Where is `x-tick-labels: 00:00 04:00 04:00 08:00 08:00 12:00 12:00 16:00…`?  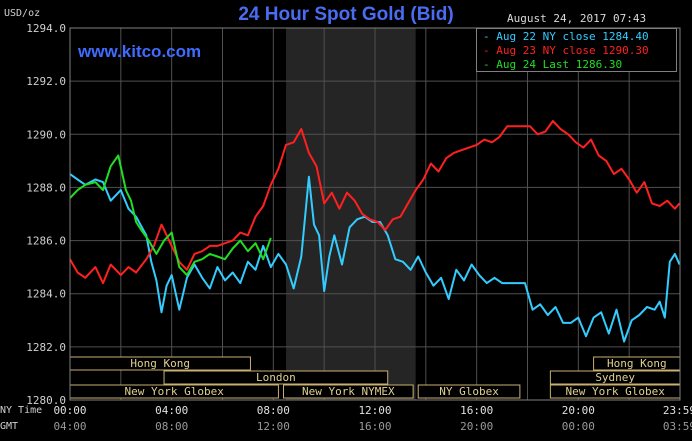 x-tick-labels: 00:00 04:00 04:00 08:00 08:00 12:00 12:00 16:00… is located at coordinates (372, 418).